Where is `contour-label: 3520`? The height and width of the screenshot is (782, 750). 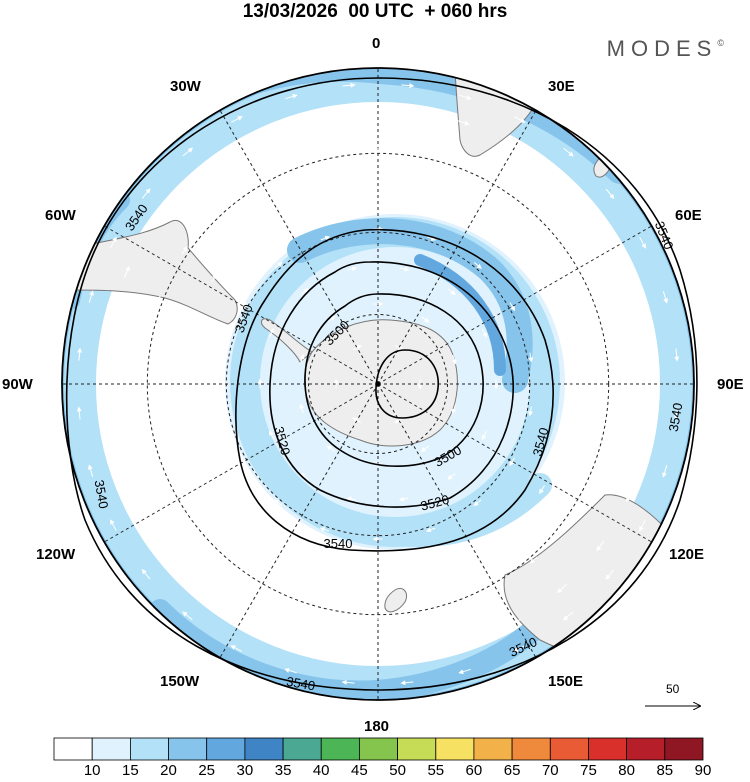
contour-label: 3520 is located at coordinates (282, 441).